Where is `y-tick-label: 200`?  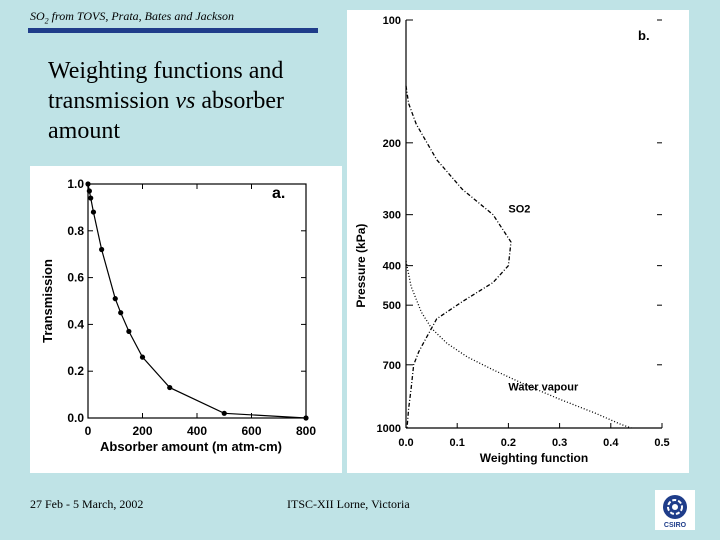
y-tick-label: 200 is located at coordinates (392, 144).